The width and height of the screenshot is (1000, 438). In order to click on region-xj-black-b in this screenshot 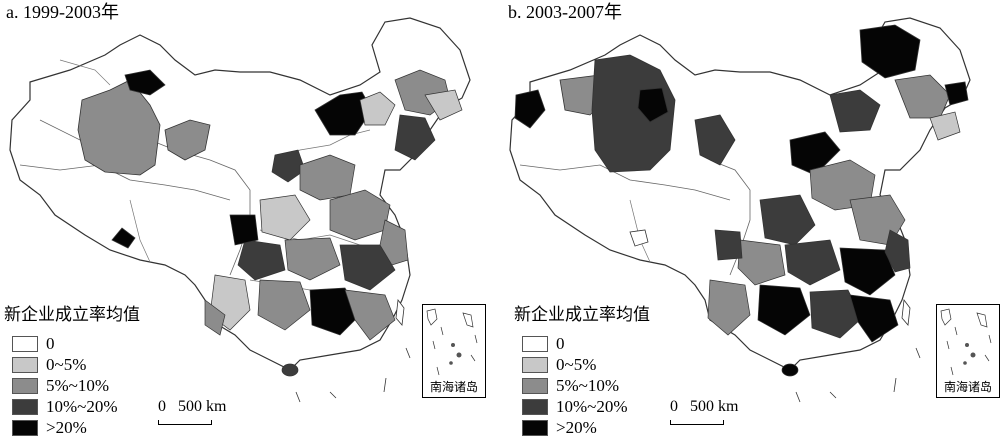, I will do `click(653, 105)`.